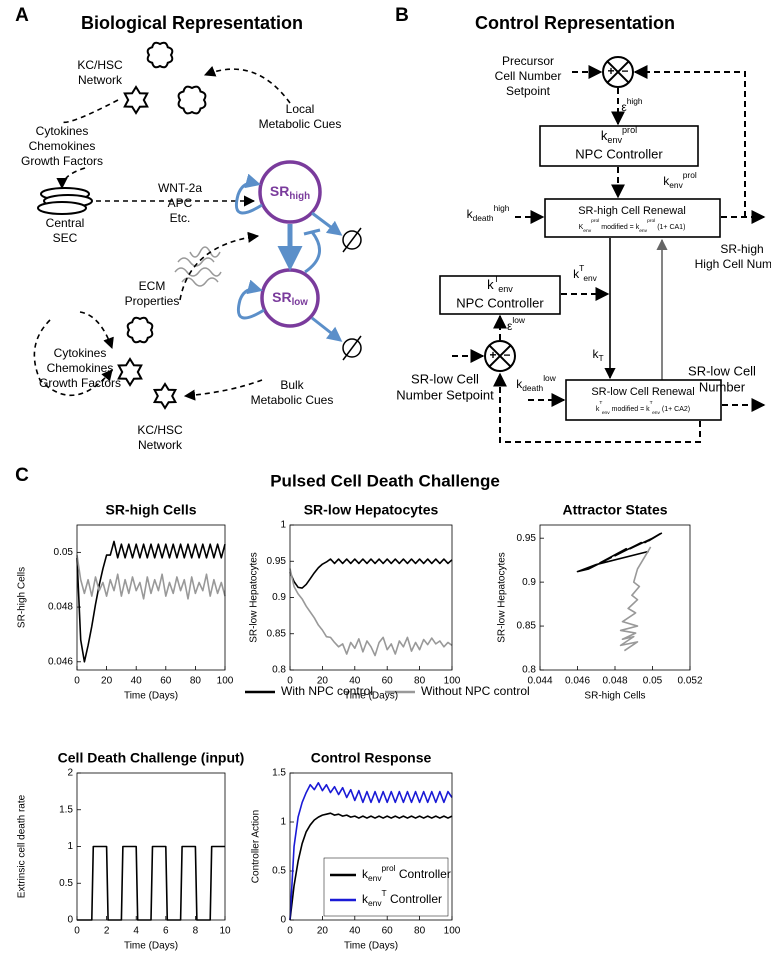 The width and height of the screenshot is (771, 954). Describe the element at coordinates (100, 80) in the screenshot. I see `cell-label: Network` at that location.